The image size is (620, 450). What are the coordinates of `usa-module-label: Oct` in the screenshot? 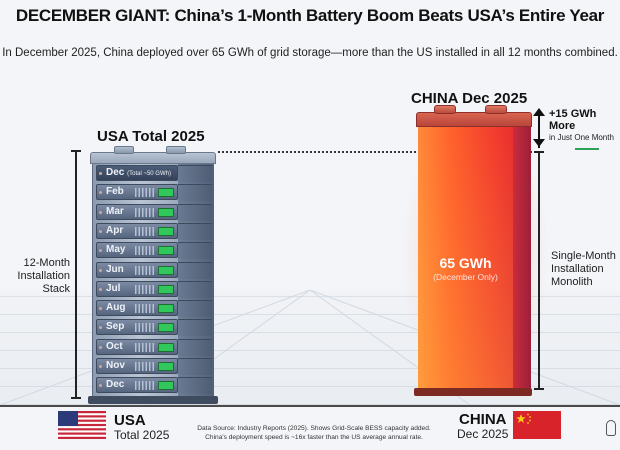 It's located at (114, 346).